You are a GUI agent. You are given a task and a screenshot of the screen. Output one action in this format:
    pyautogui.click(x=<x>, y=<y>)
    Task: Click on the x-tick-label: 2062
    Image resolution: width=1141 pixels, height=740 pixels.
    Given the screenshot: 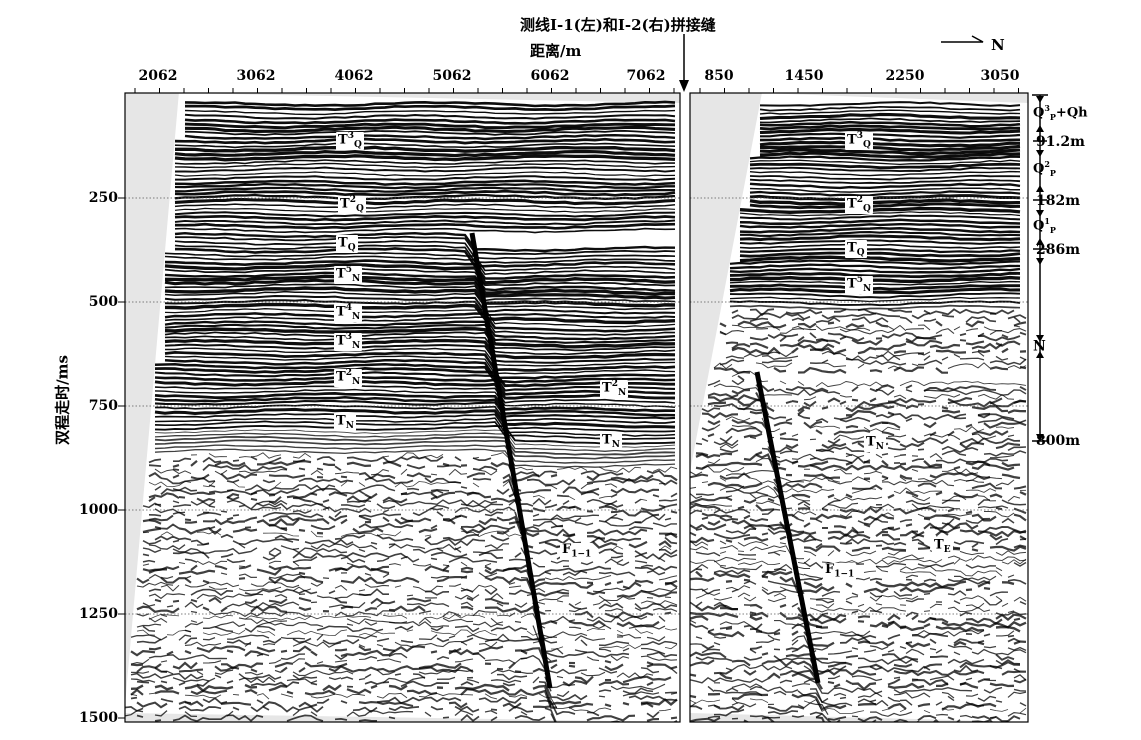 What is the action you would take?
    pyautogui.click(x=158, y=76)
    